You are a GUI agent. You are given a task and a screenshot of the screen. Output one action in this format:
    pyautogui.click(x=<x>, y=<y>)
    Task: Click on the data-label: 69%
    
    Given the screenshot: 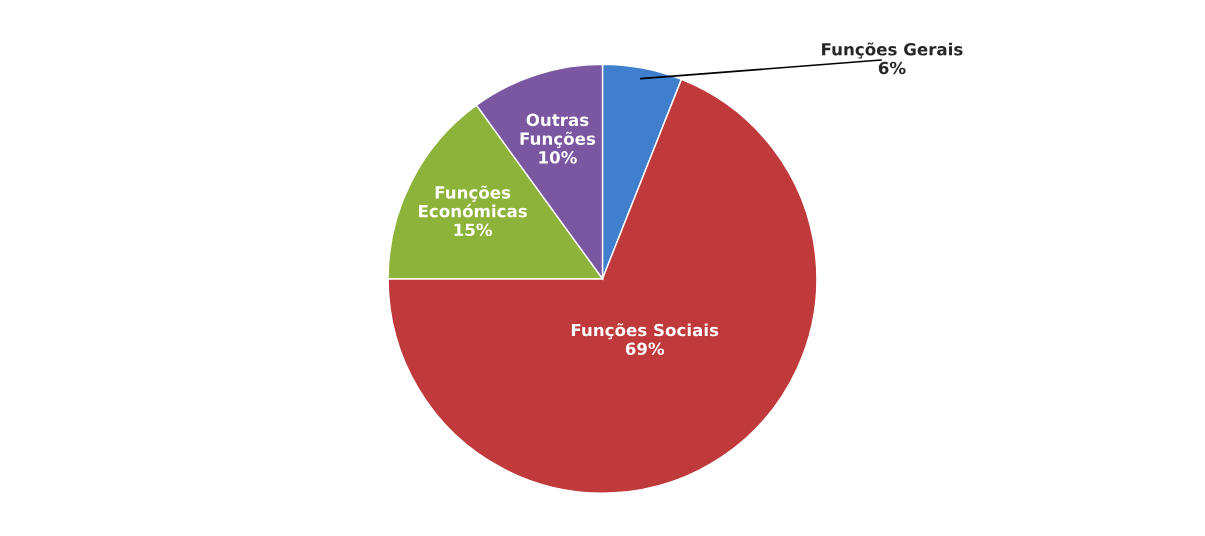 What is the action you would take?
    pyautogui.click(x=645, y=348)
    